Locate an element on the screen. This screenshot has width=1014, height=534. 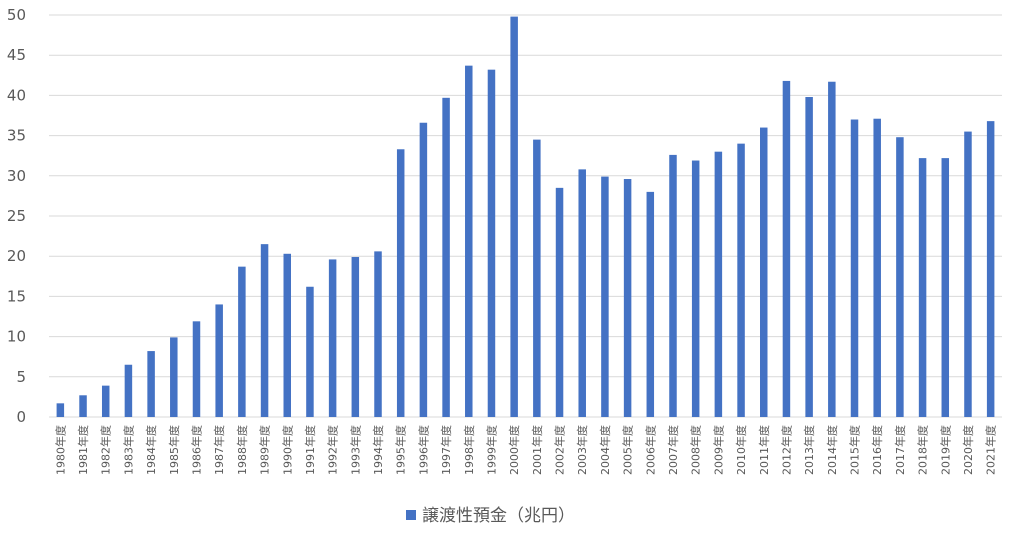
x-tick-label: 2005年度 is located at coordinates (628, 450).